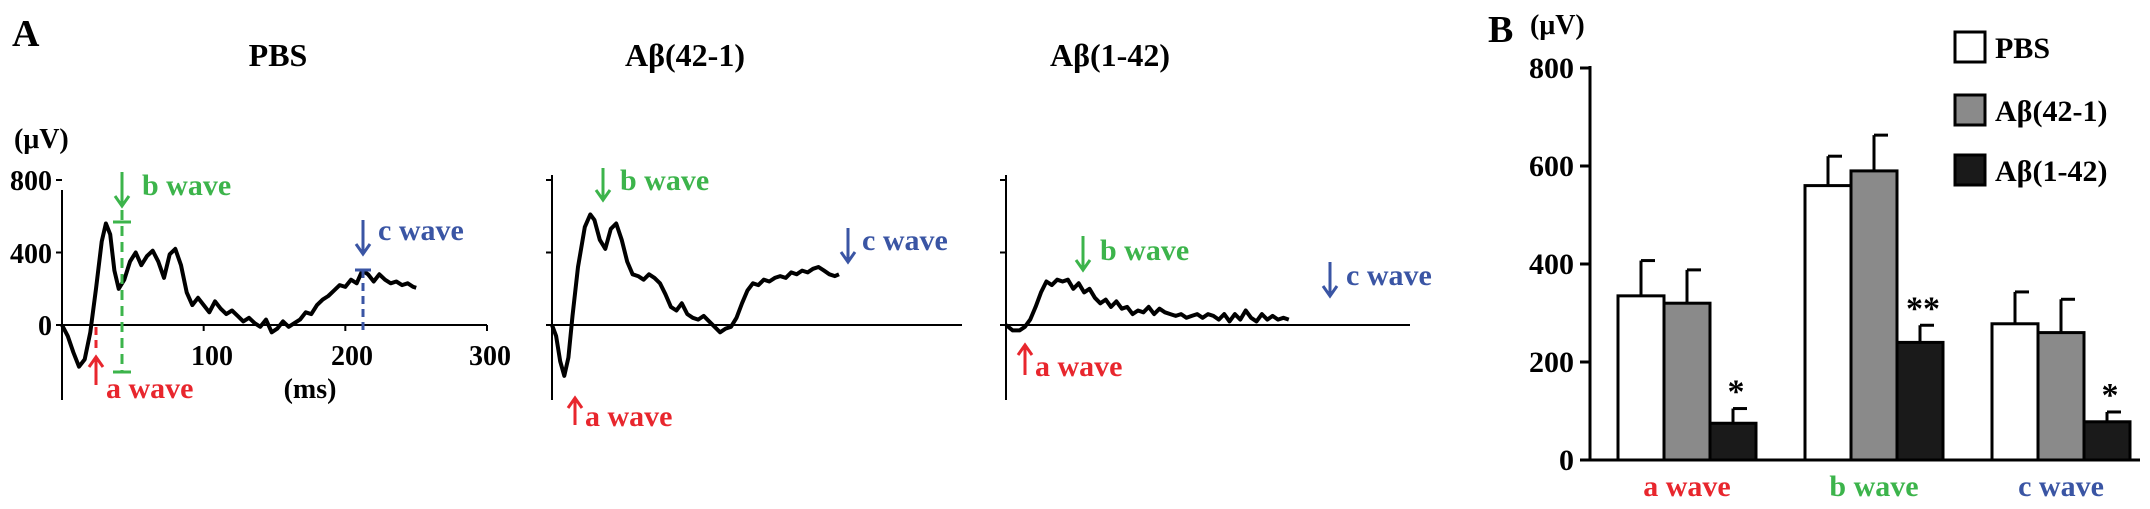 This screenshot has width=2150, height=509. I want to click on trace-1-waveform, so click(238, 295).